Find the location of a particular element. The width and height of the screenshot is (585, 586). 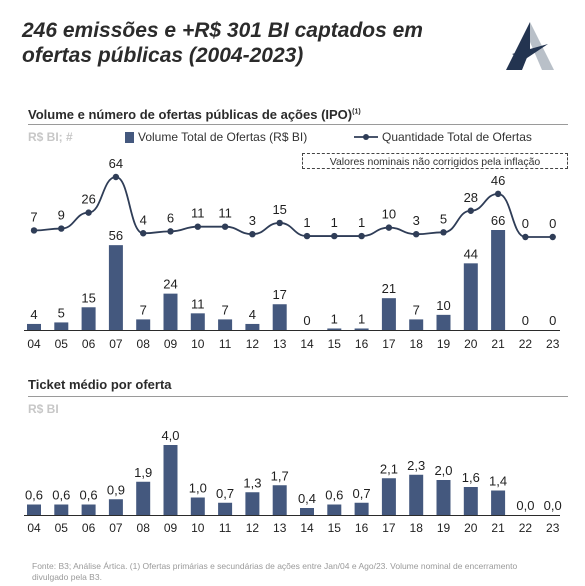

ticket-data-label: 2,0 is located at coordinates (443, 470).